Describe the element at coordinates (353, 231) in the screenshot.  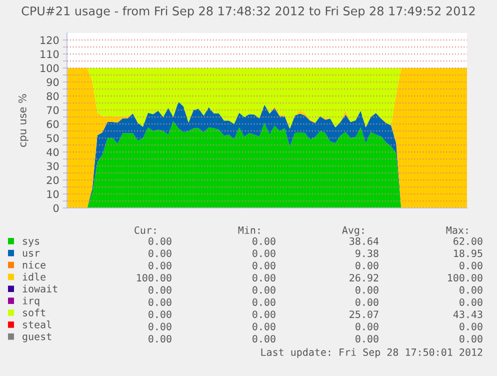
I see `text: Avg:` at that location.